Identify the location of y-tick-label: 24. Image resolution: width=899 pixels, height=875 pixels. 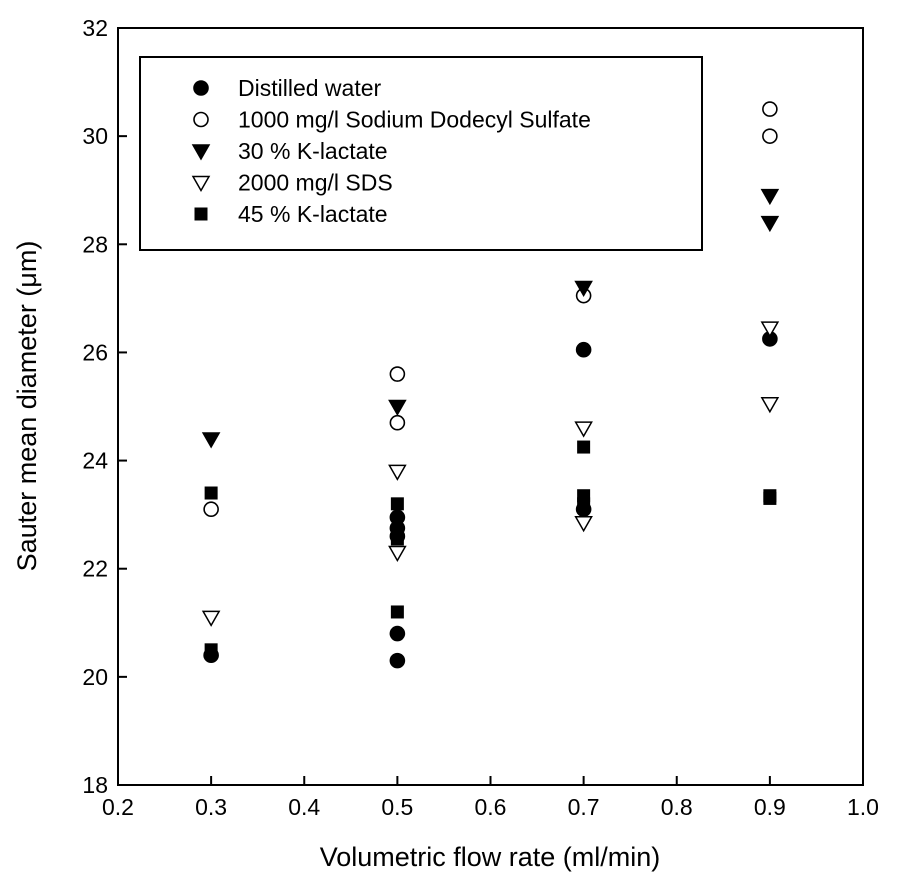
(95, 461).